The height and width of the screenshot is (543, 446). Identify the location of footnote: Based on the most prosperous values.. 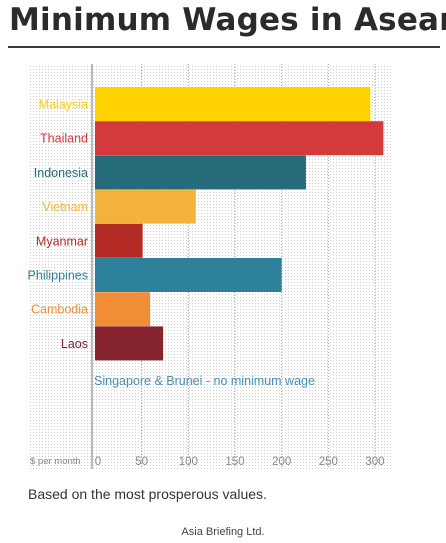
(147, 494).